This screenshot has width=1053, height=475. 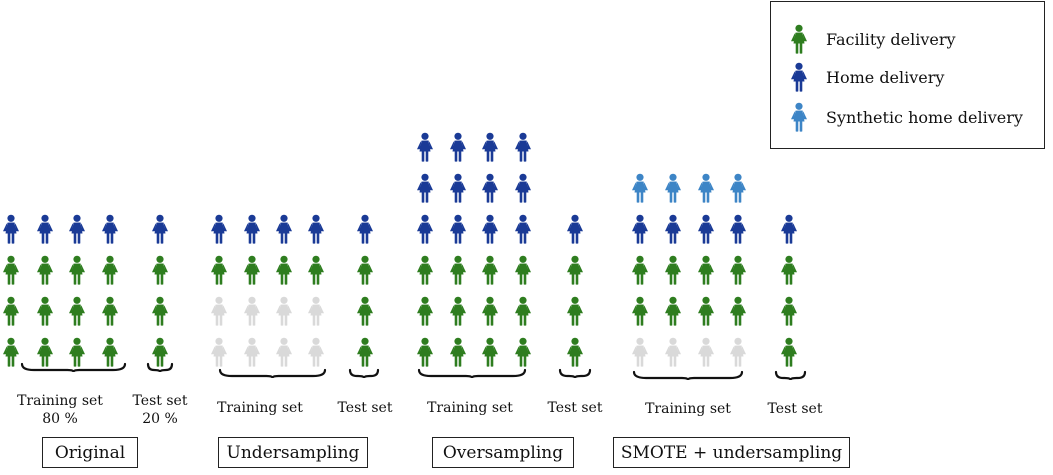 What do you see at coordinates (85, 290) in the screenshot?
I see `panel-original` at bounding box center [85, 290].